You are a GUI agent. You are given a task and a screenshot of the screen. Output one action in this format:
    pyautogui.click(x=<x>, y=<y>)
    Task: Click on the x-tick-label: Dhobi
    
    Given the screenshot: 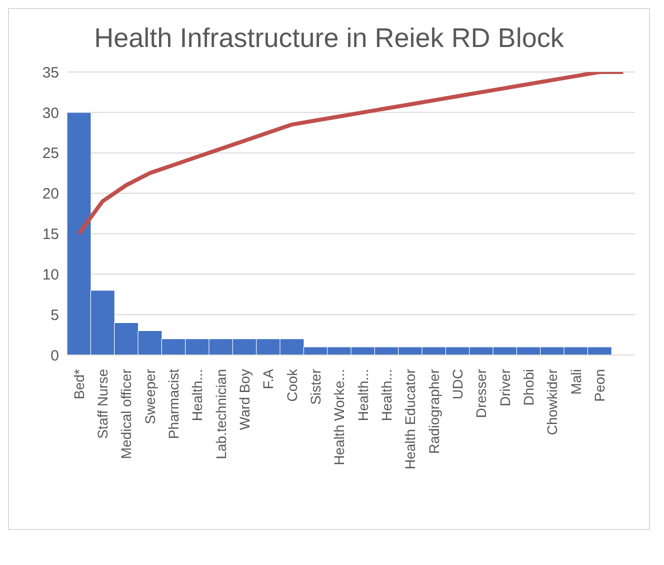 What is the action you would take?
    pyautogui.click(x=528, y=387)
    